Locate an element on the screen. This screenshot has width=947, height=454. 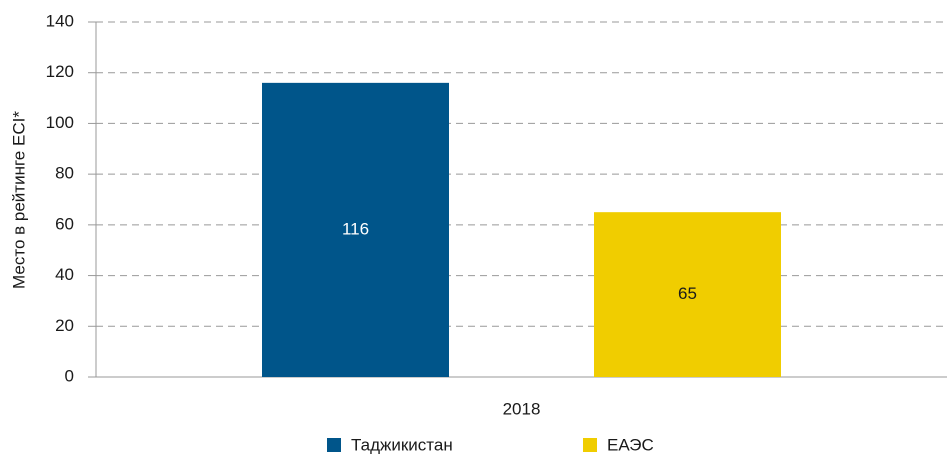
y-axis-label: Место в рейтинге ECI* is located at coordinates (18, 200).